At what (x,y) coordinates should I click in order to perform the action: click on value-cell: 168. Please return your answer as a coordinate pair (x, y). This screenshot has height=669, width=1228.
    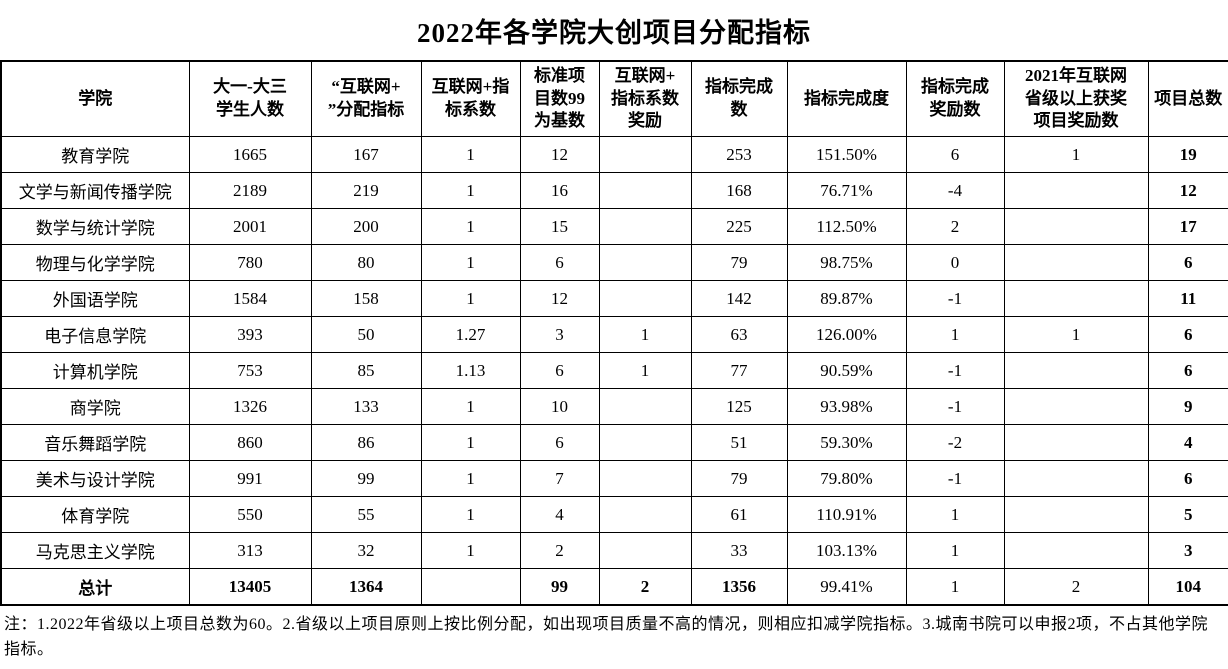
    Looking at the image, I should click on (739, 190).